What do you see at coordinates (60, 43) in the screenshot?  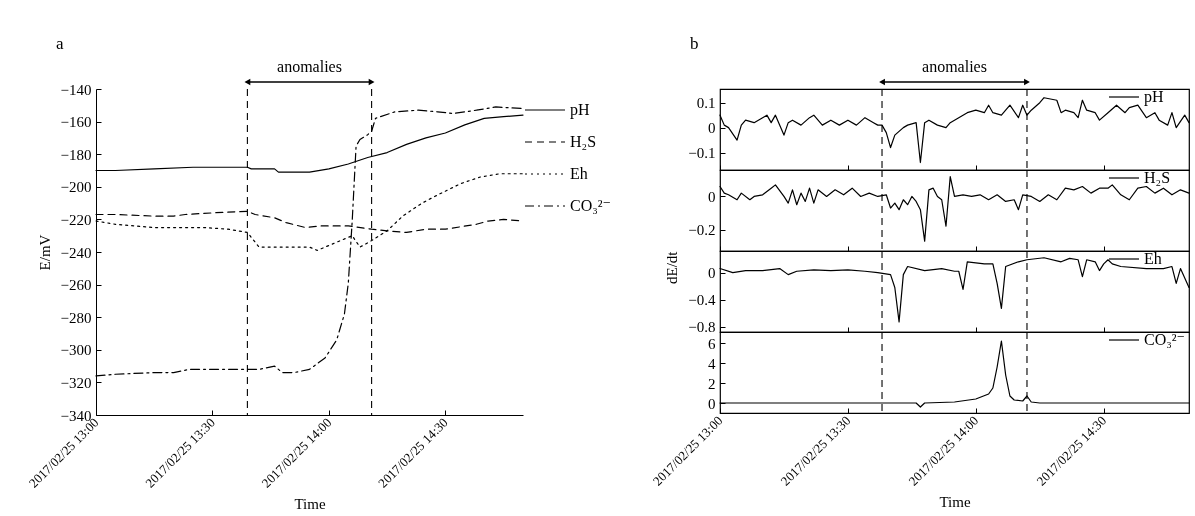 I see `chart-title: a` at bounding box center [60, 43].